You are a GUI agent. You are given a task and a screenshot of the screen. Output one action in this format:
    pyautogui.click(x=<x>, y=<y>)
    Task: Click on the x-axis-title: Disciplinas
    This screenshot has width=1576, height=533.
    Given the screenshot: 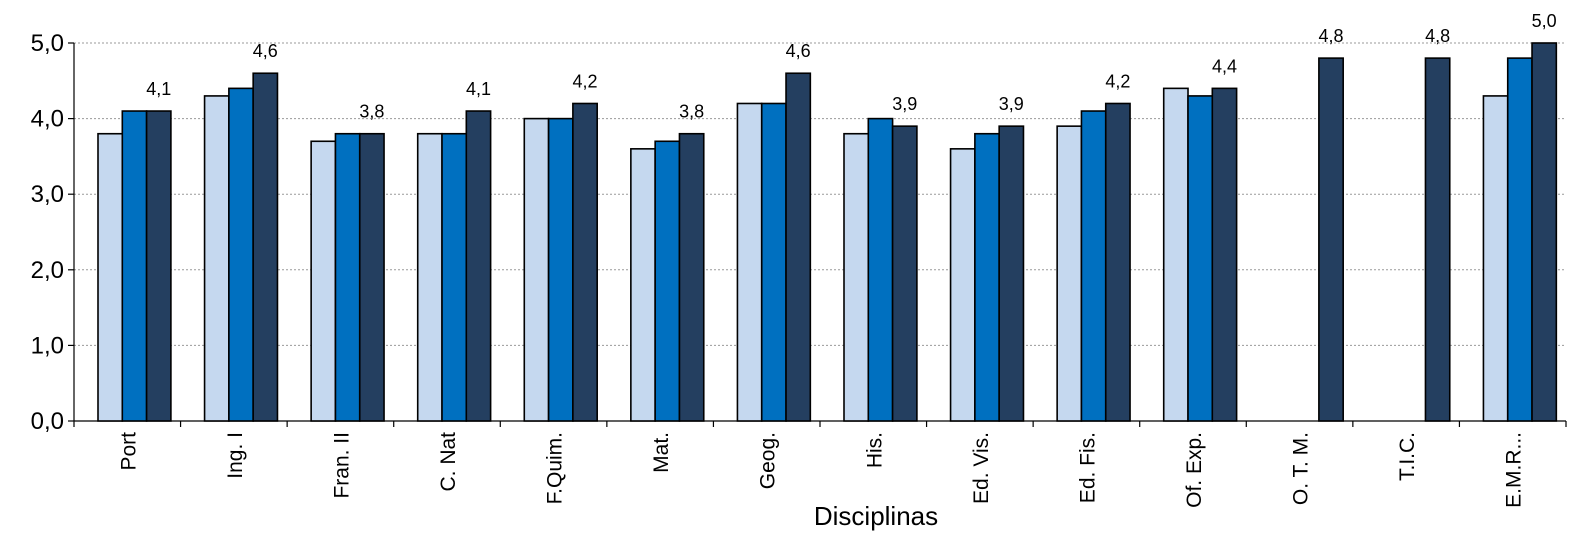 What is the action you would take?
    pyautogui.click(x=876, y=516)
    